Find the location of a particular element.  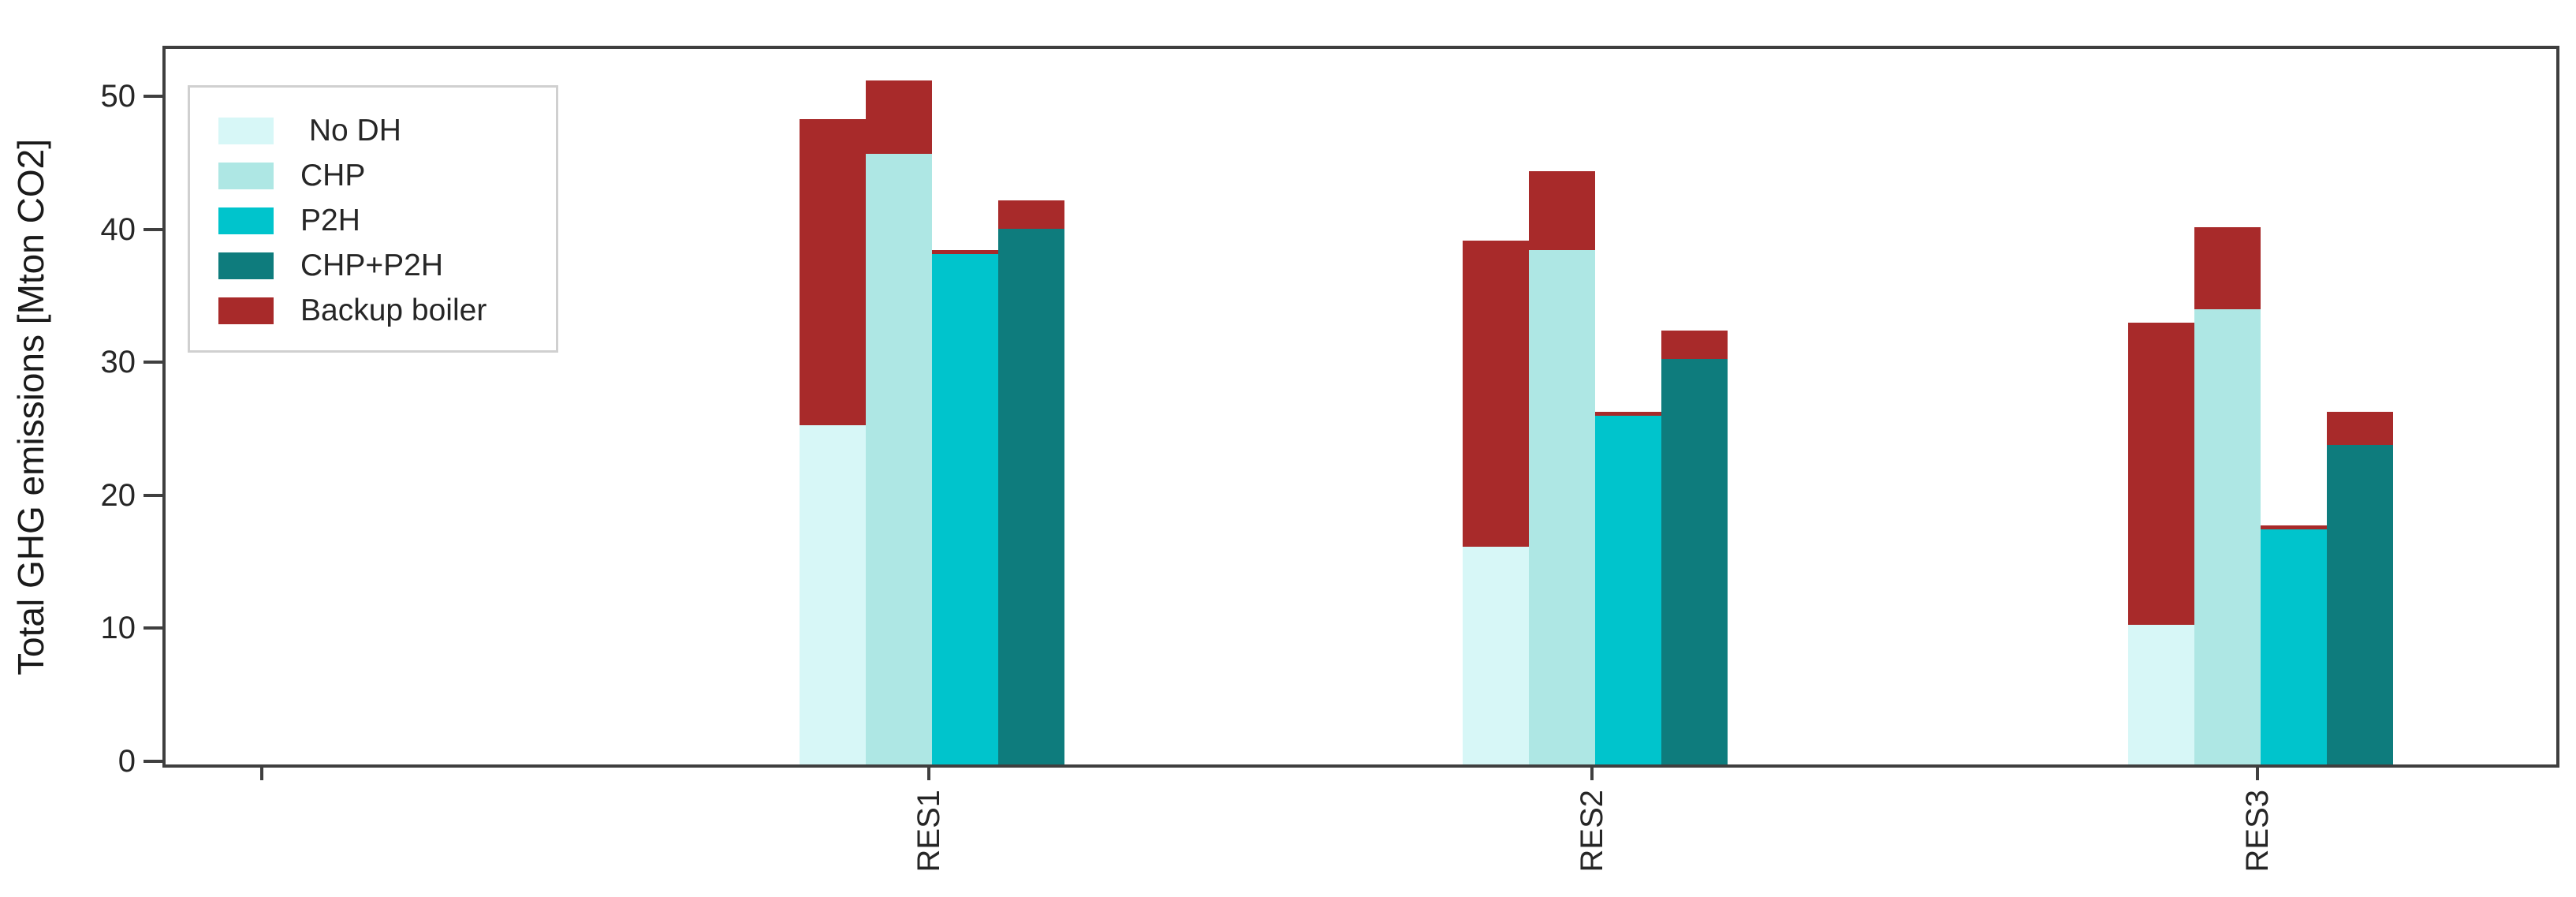

bar-res1-nodh-backup is located at coordinates (833, 273).